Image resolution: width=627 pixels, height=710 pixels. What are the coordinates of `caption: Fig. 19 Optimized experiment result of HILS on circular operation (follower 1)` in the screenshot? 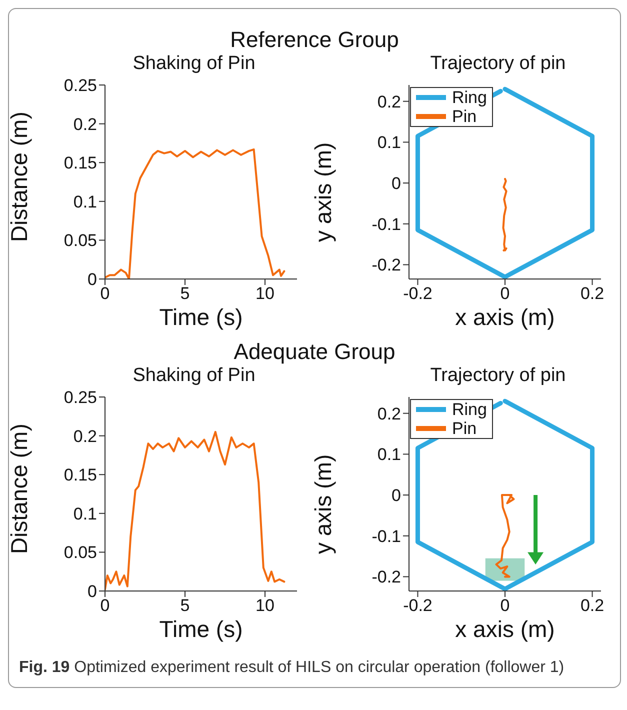 It's located at (292, 668).